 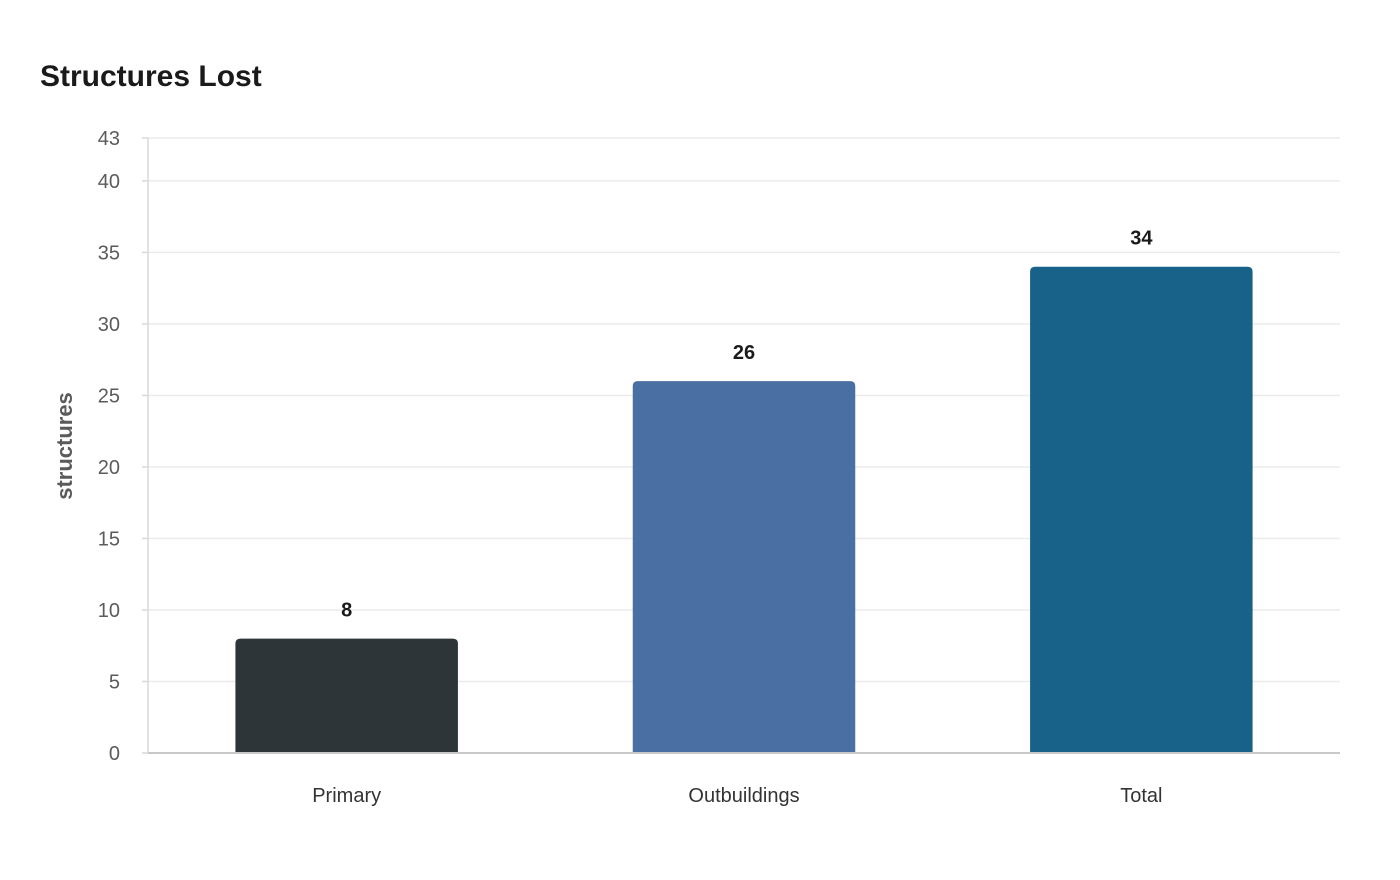 I want to click on value-label: 26, so click(x=744, y=353).